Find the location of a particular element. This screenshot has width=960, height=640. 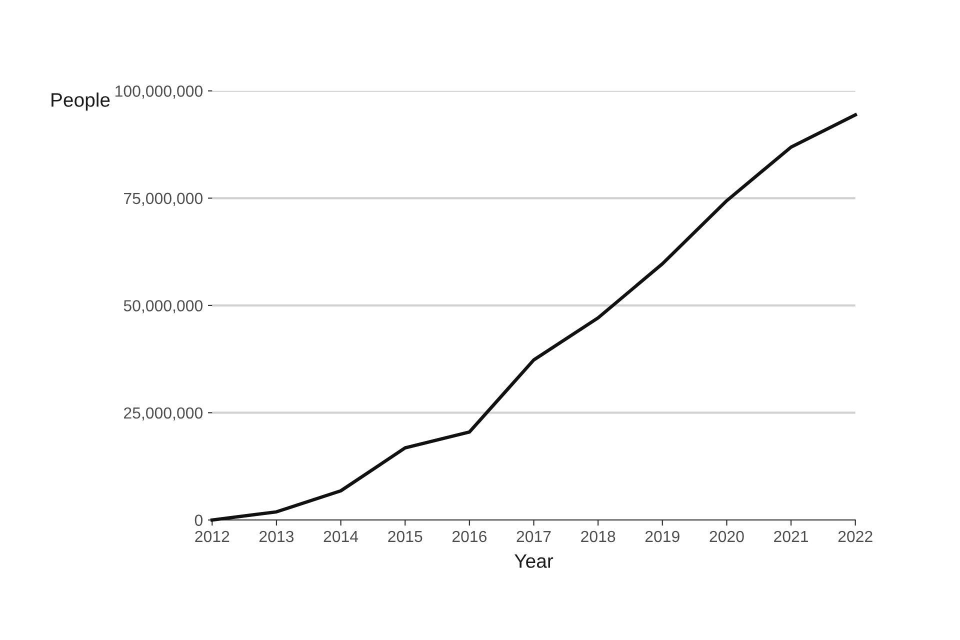

y-tick-label: 75,000,000 is located at coordinates (163, 199).